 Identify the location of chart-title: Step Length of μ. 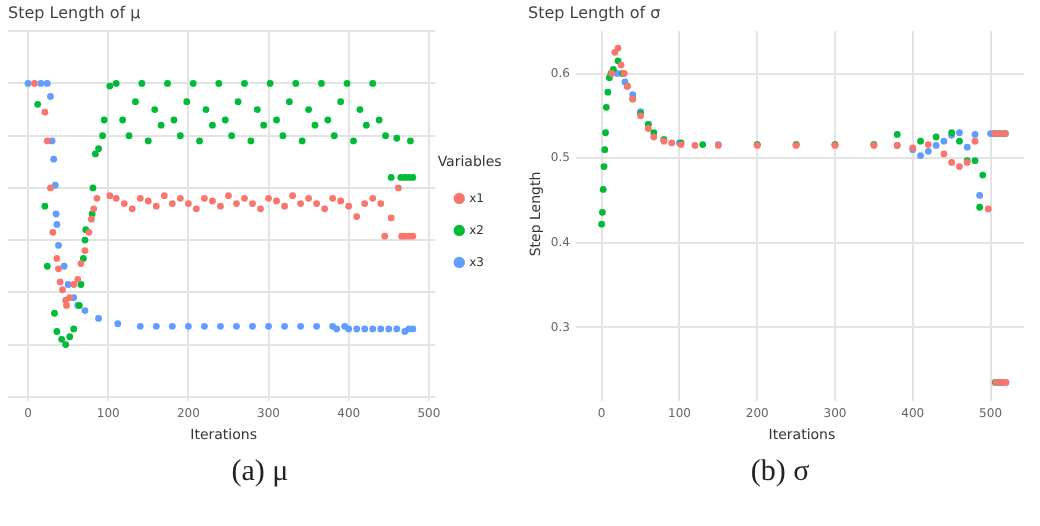
(74, 12).